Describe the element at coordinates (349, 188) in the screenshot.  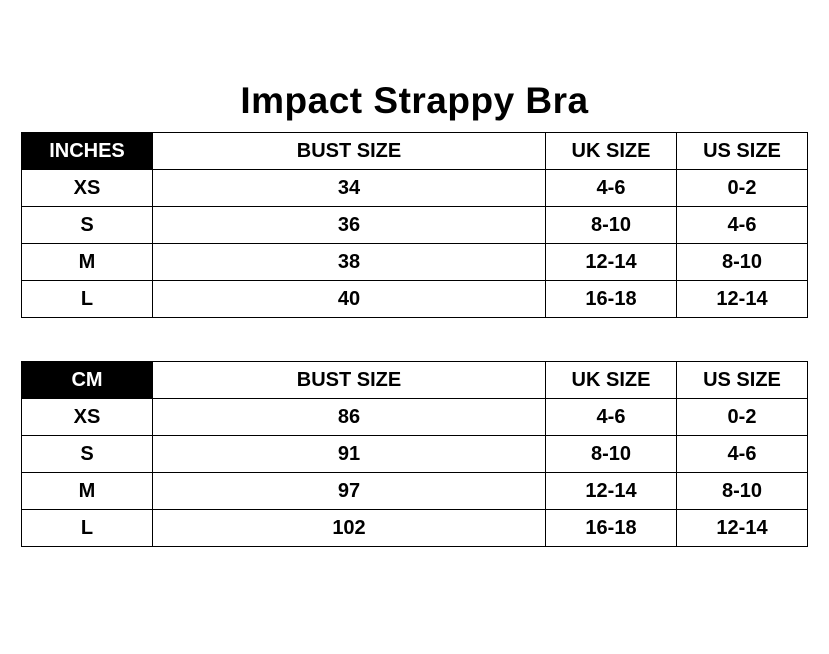
I see `bust-cell: 34` at that location.